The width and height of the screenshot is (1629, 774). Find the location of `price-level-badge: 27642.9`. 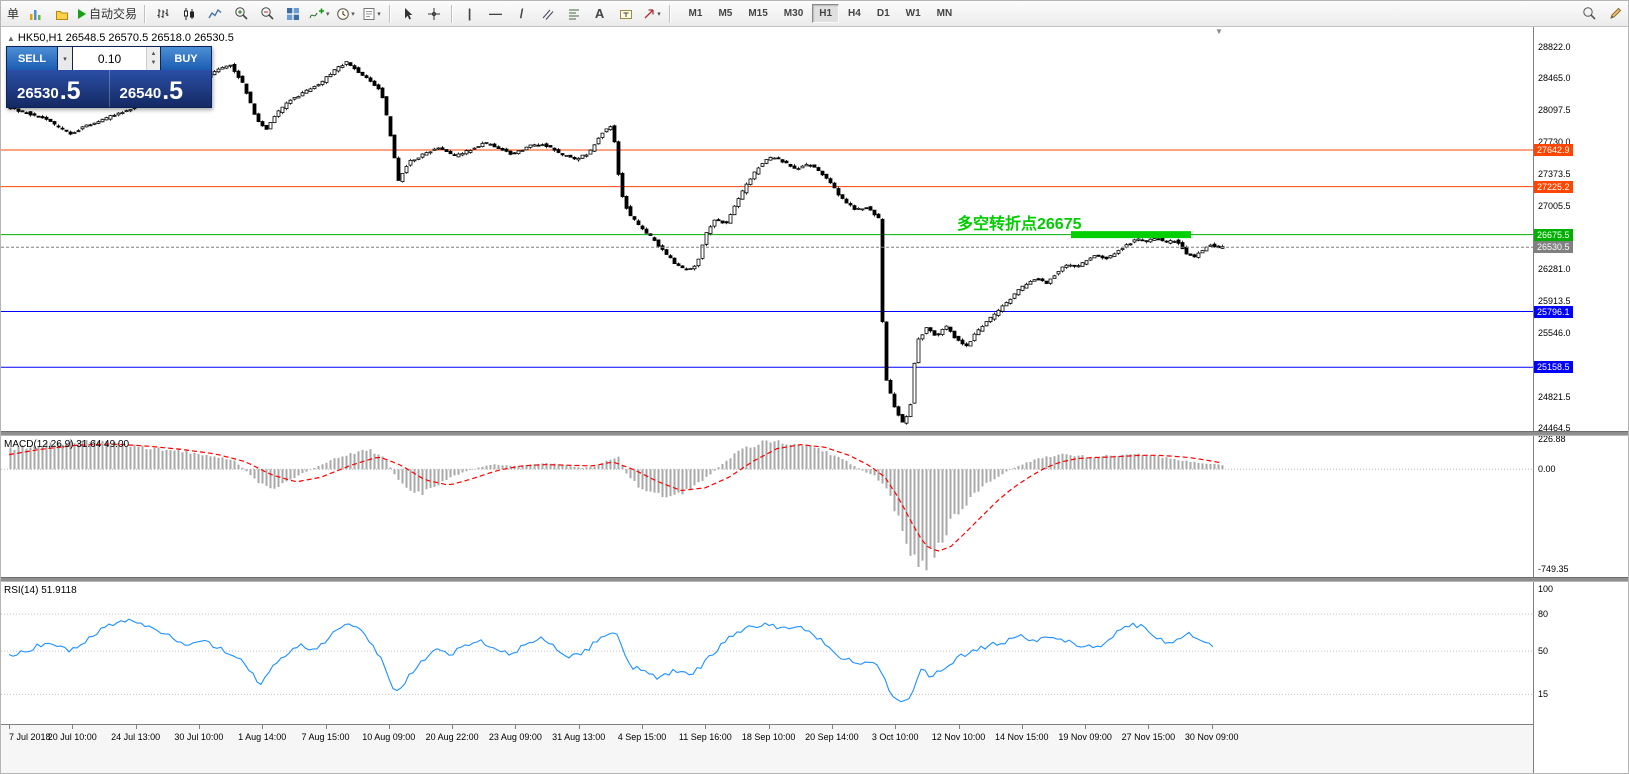

price-level-badge: 27642.9 is located at coordinates (1553, 150).